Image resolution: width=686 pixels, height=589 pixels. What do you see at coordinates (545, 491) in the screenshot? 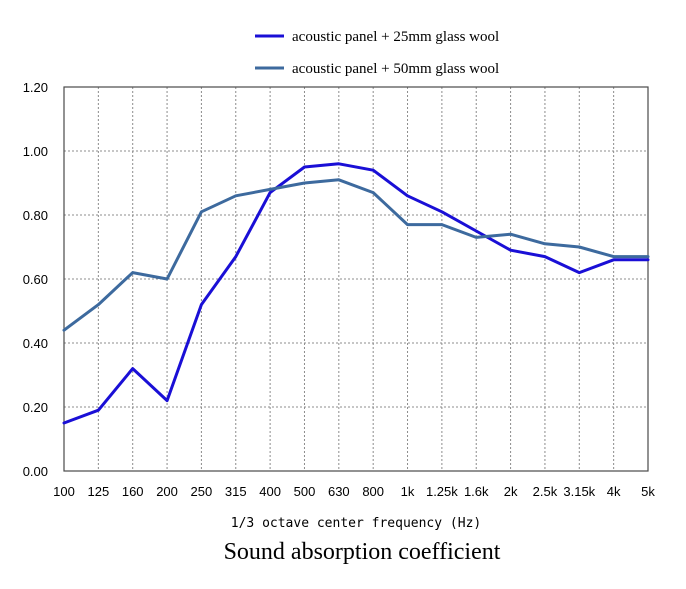
I see `x-tick-label: 2.5k` at bounding box center [545, 491].